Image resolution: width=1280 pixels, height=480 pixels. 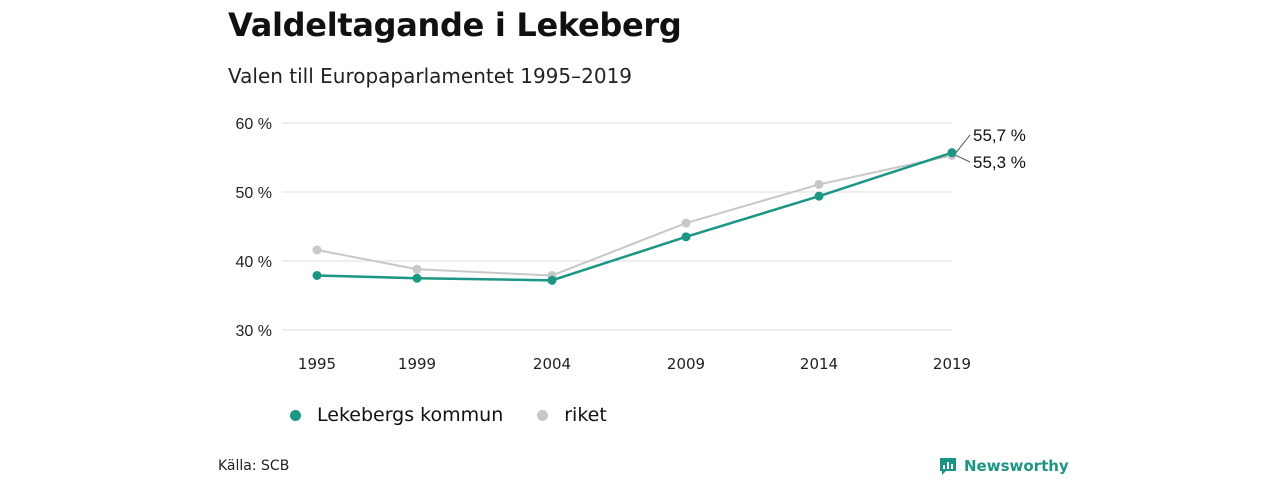 What do you see at coordinates (999, 135) in the screenshot?
I see `end-value-label-lekeberg: 55,7 %` at bounding box center [999, 135].